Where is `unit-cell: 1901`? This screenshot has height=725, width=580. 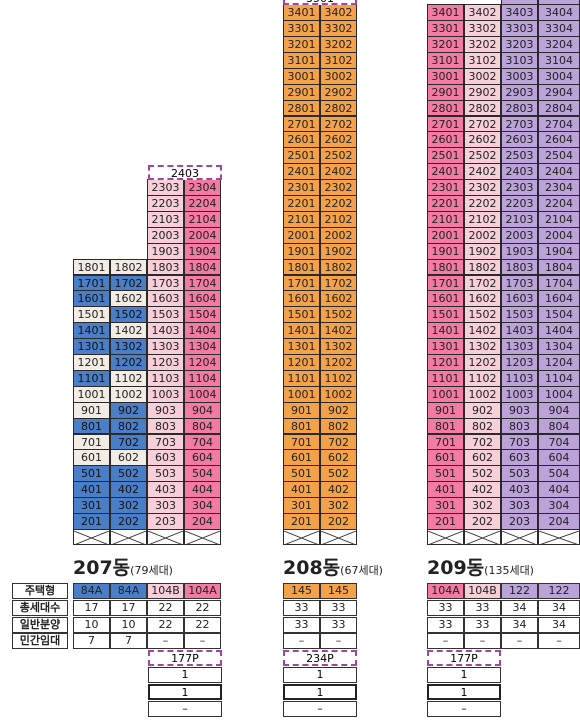 unit-cell: 1901 is located at coordinates (301, 251).